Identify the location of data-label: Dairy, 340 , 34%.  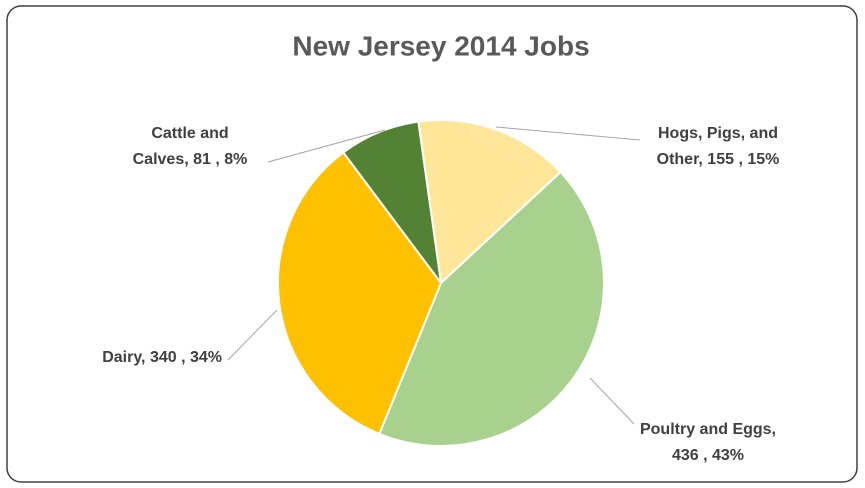
(162, 357).